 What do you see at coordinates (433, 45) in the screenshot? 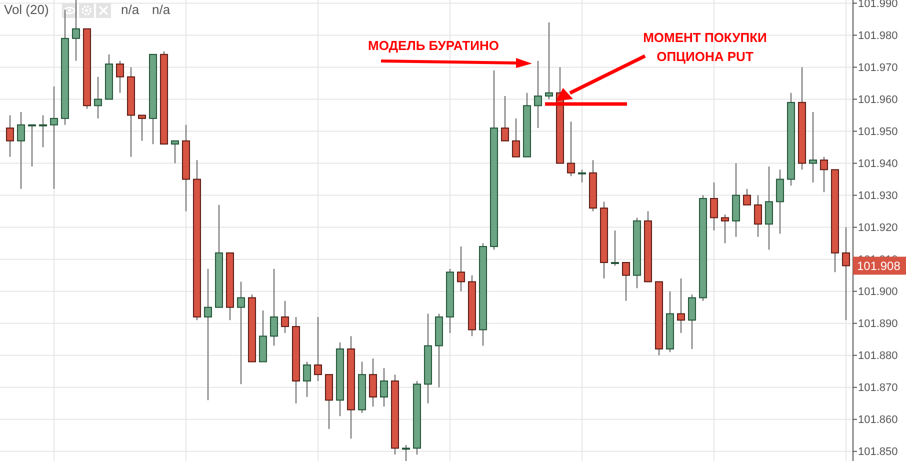
I see `annotation: МОДЕЛЬ БУРАТИНО` at bounding box center [433, 45].